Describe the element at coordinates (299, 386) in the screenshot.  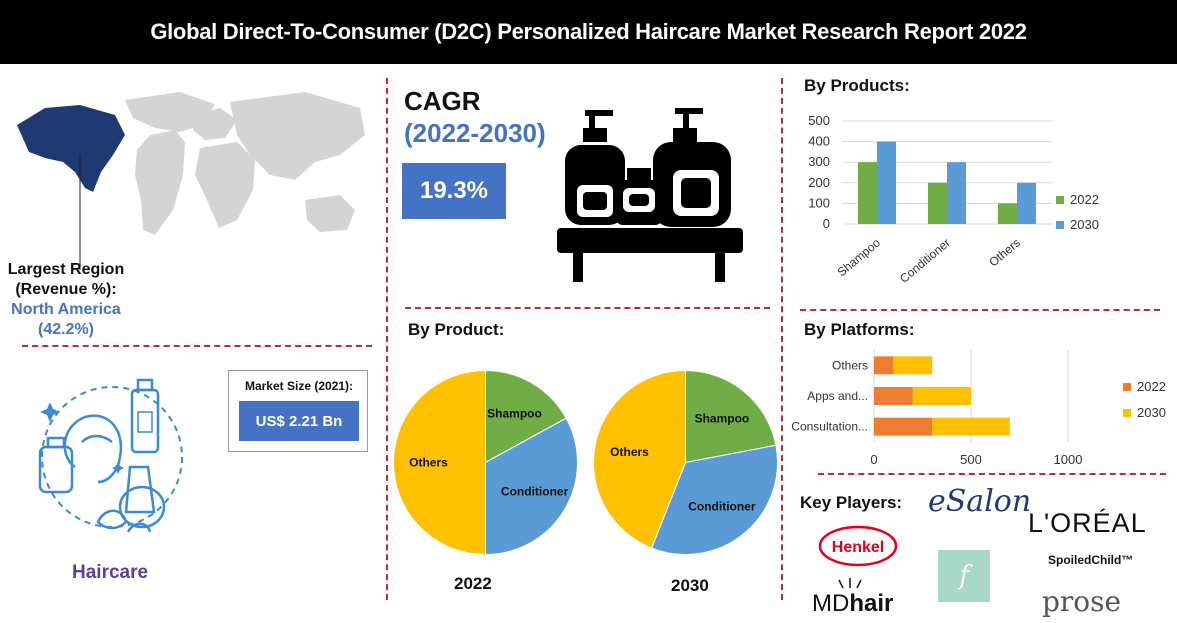
I see `market-size-label: Market Size (2021):` at that location.